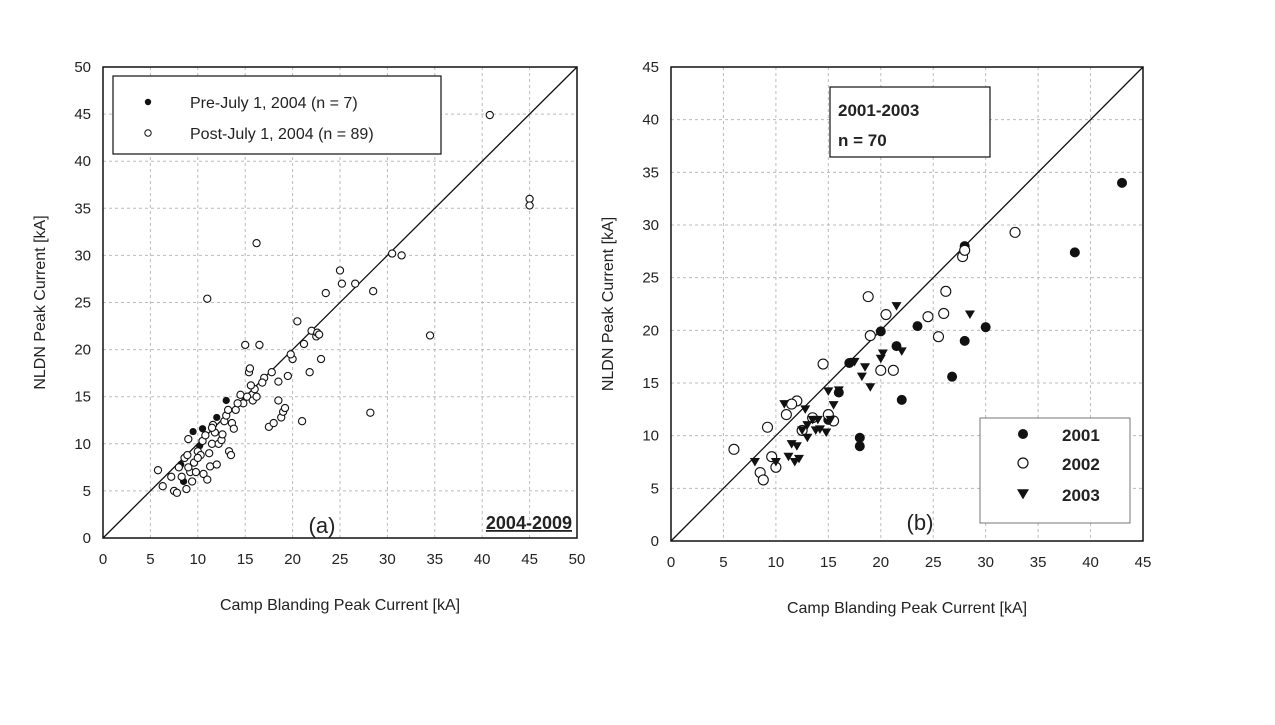 Image resolution: width=1275 pixels, height=725 pixels. I want to click on legend-entry-2001: 2001, so click(1081, 435).